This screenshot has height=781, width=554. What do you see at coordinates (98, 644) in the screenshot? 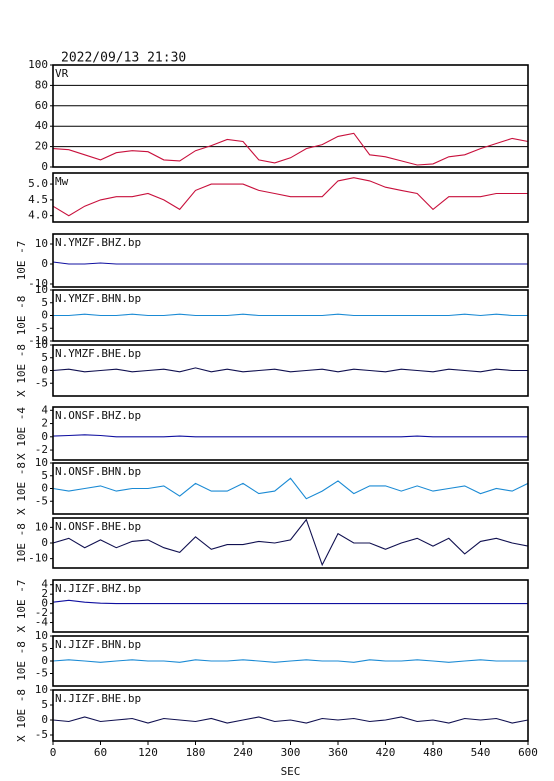
I see `panel-label: N.JIZF.BHN.bp` at bounding box center [98, 644].